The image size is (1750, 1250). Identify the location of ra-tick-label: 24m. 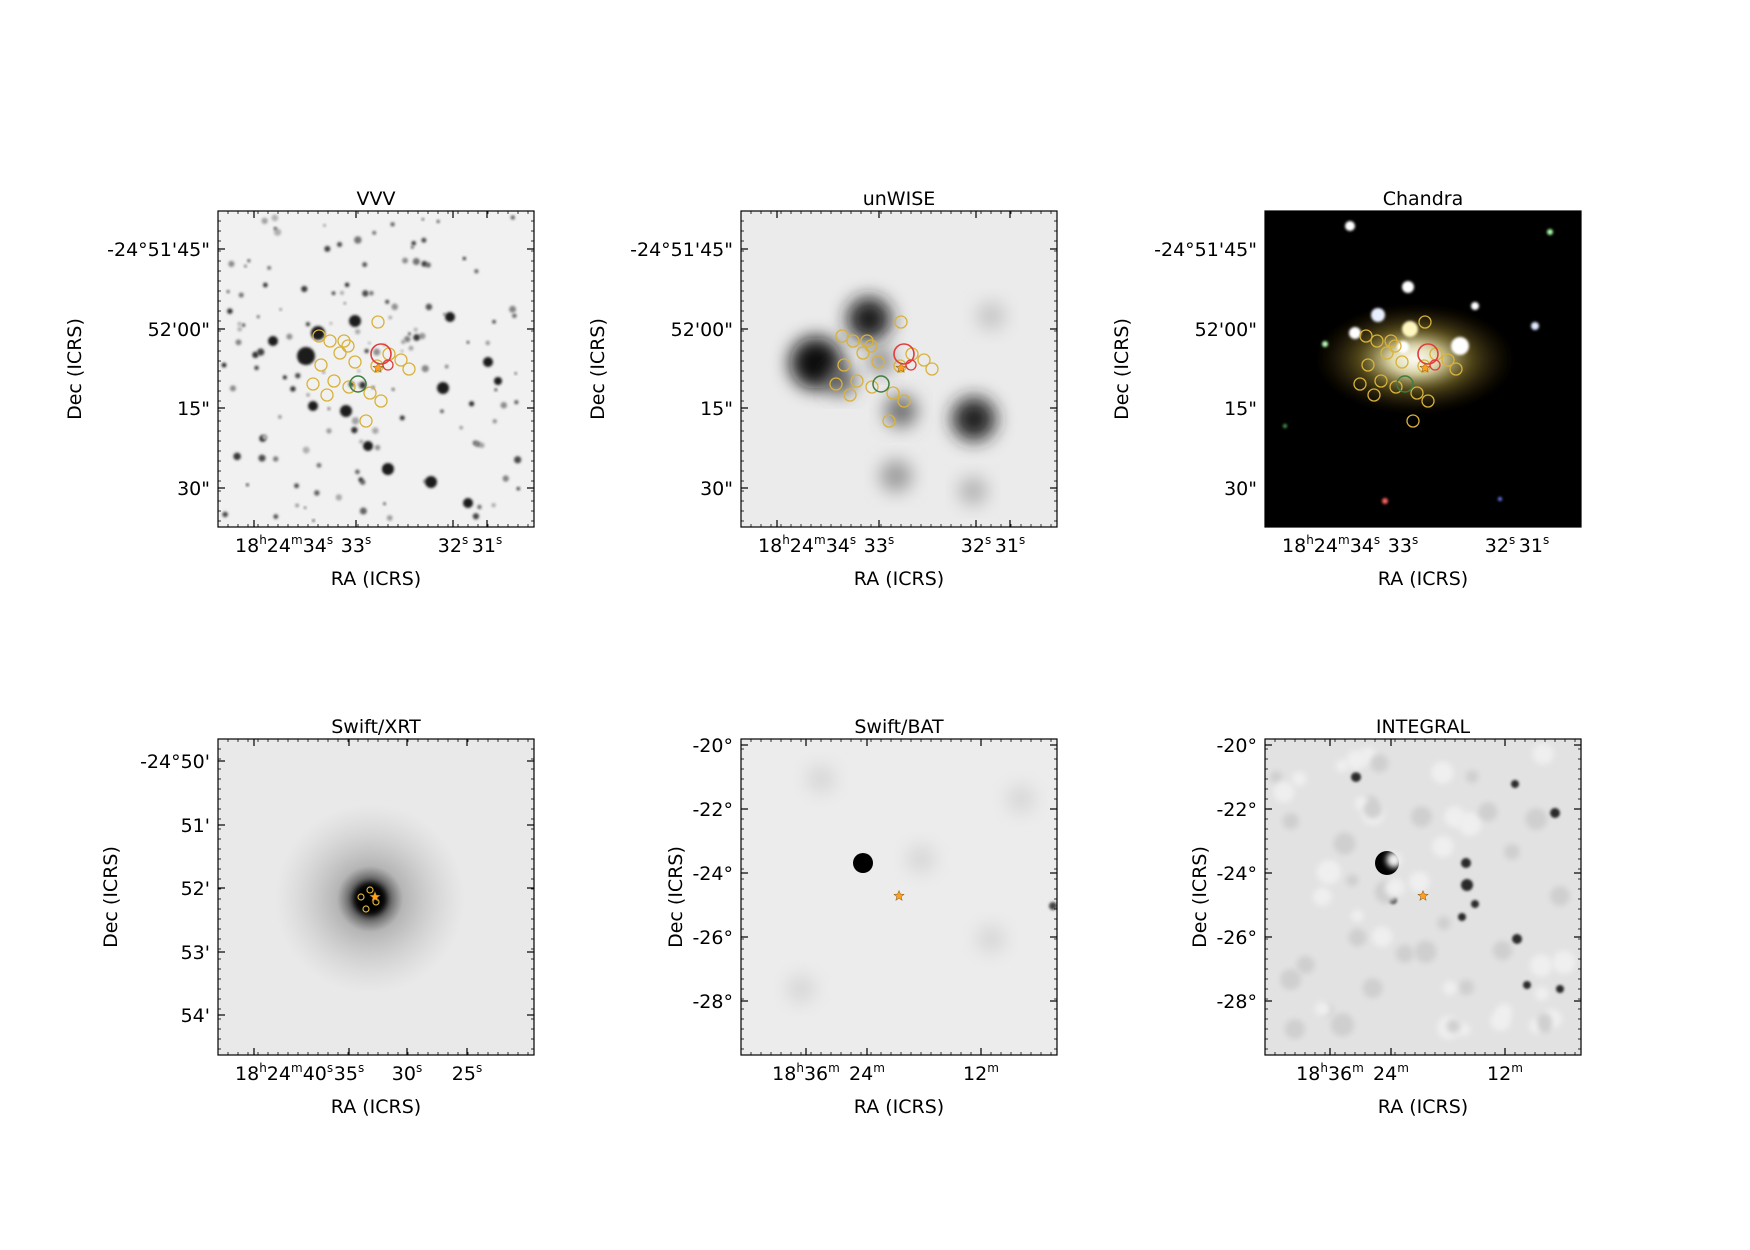
(1391, 1073).